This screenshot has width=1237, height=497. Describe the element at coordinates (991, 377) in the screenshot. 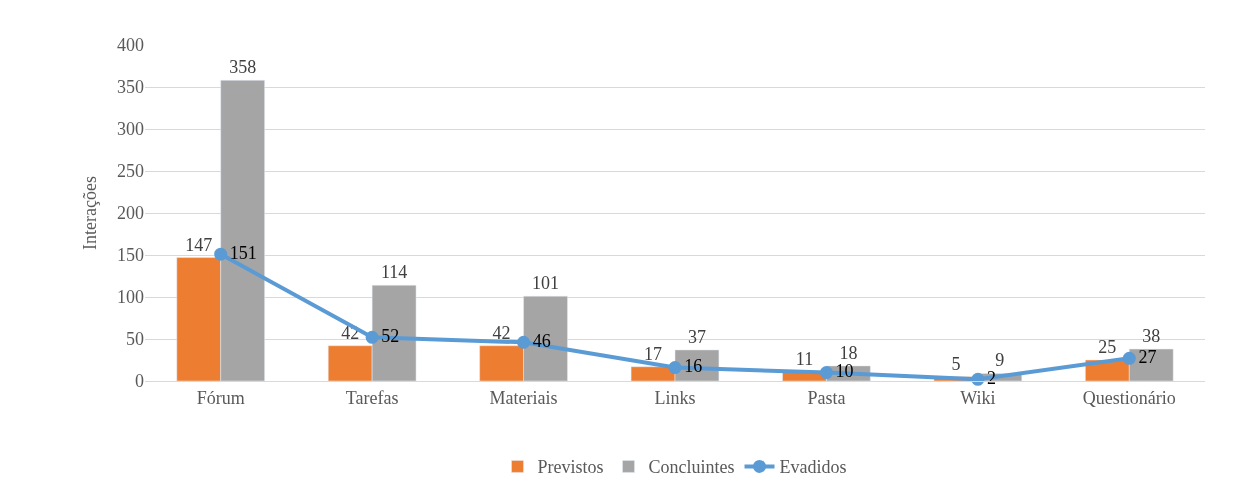

I see `data-label: 2` at that location.